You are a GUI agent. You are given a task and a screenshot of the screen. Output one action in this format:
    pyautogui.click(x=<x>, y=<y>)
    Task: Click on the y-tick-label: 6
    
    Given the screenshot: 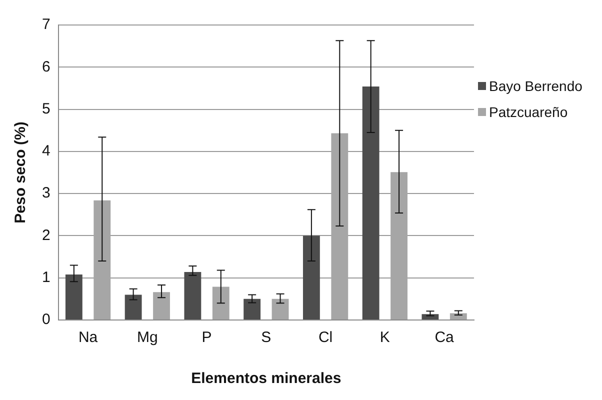 What is the action you would take?
    pyautogui.click(x=46, y=67)
    